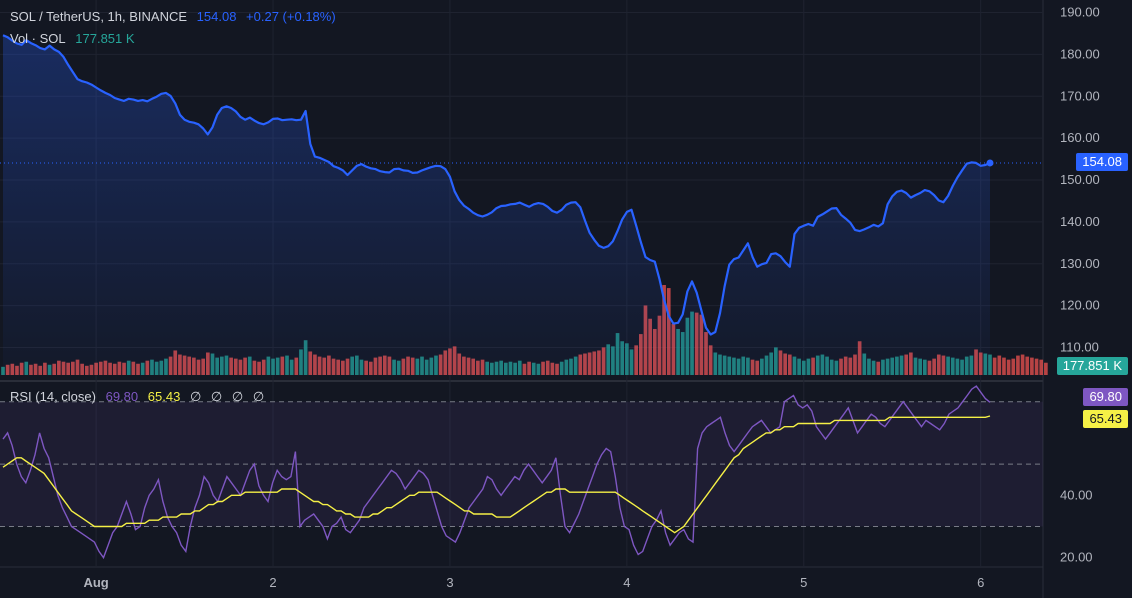  Describe the element at coordinates (1076, 494) in the screenshot. I see `rsi-tick-label: 40.00` at that location.